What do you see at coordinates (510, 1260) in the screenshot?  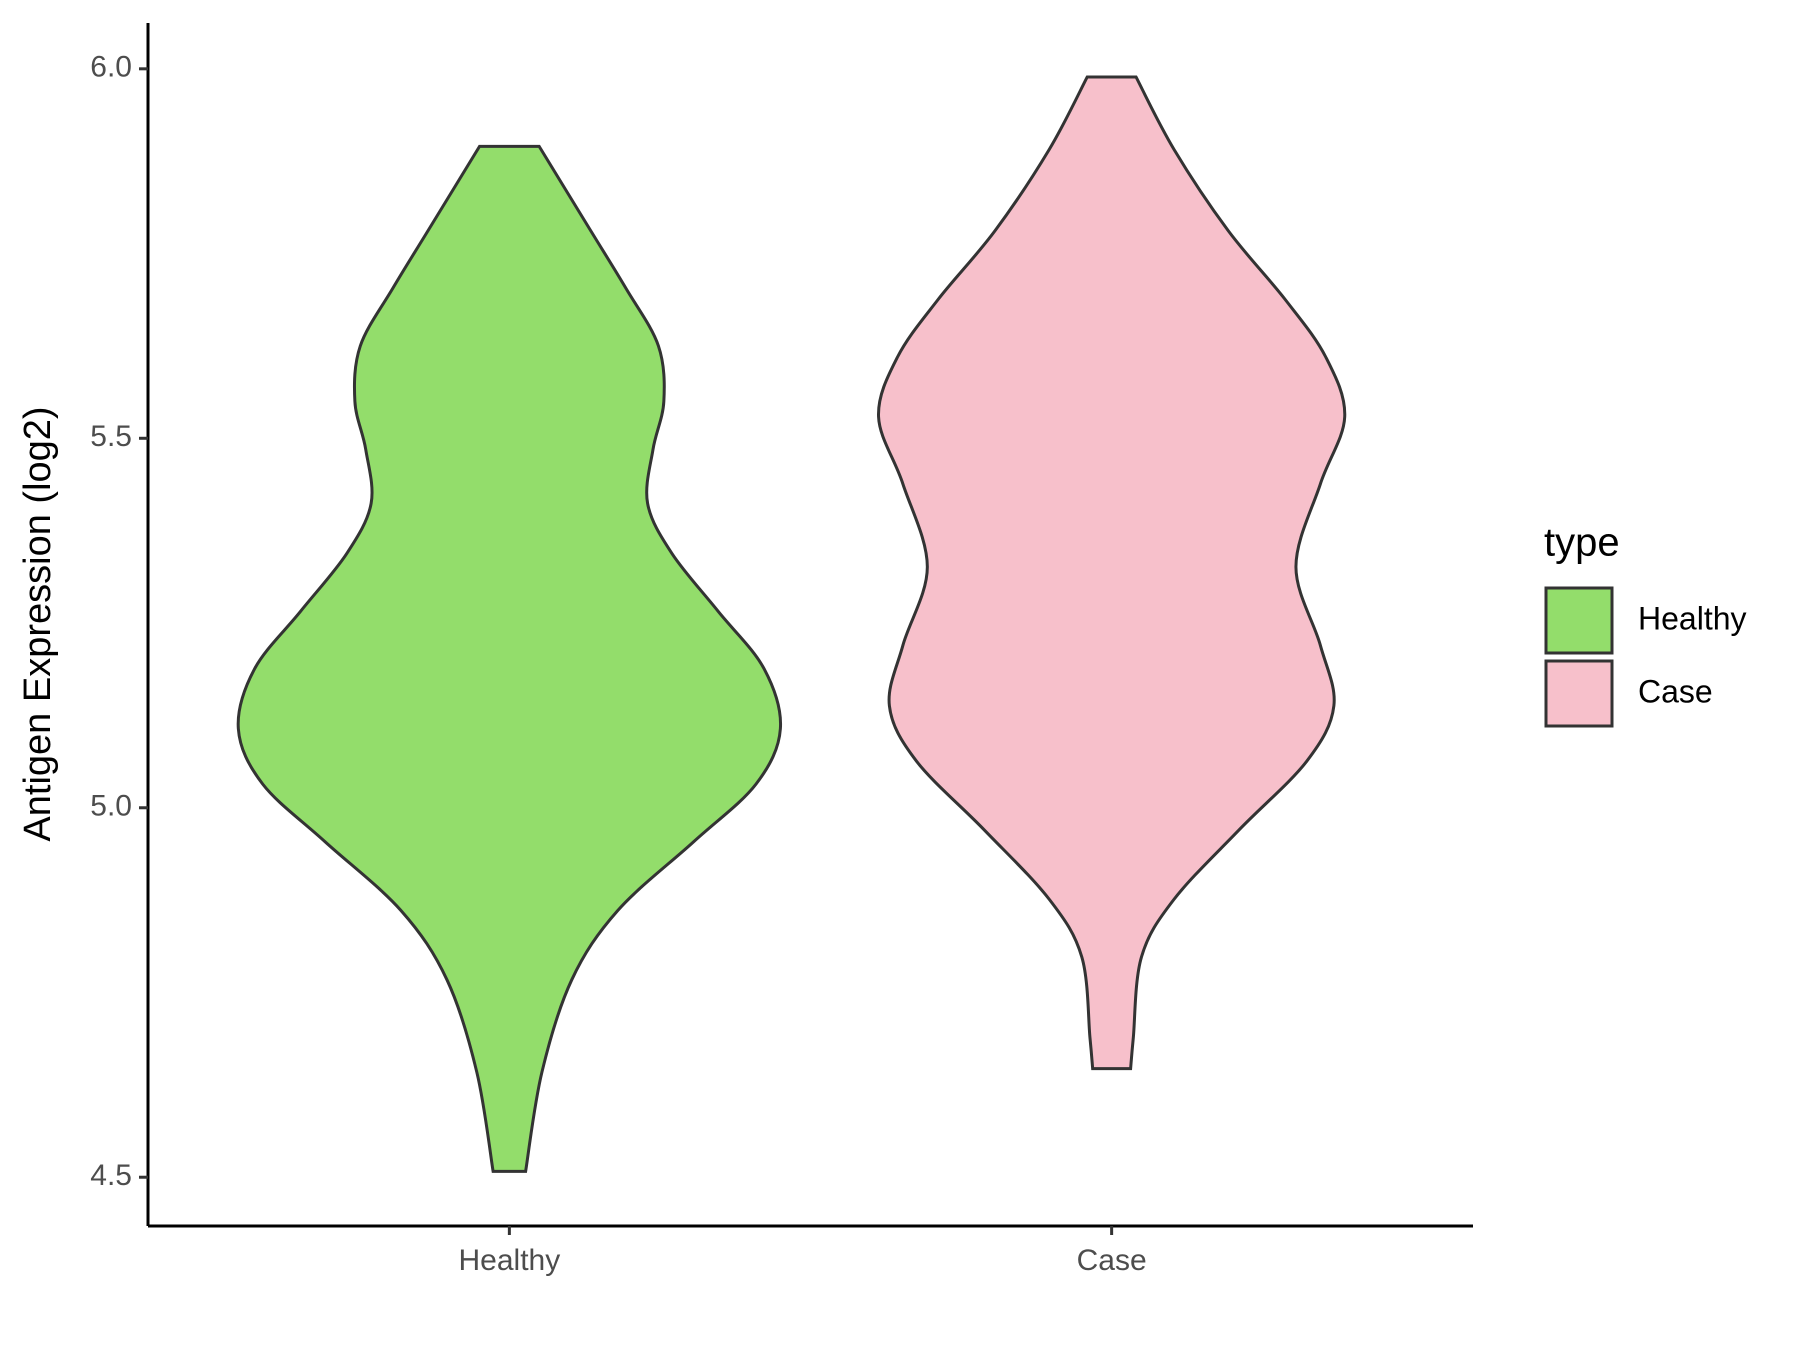 I see `x-tick-label: Healthy` at bounding box center [510, 1260].